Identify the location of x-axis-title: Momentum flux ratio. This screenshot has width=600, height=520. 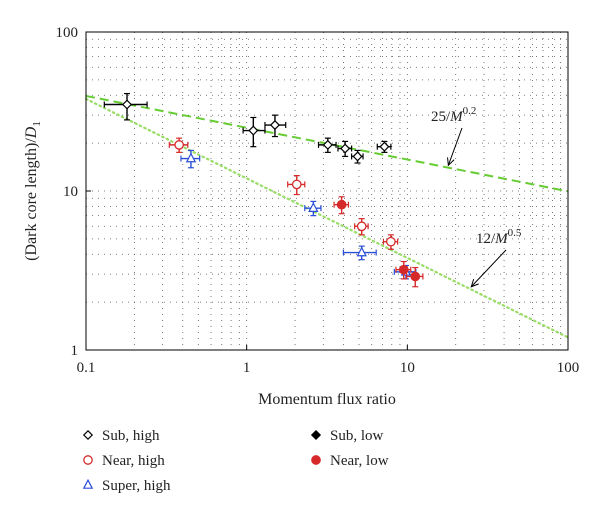
(327, 399).